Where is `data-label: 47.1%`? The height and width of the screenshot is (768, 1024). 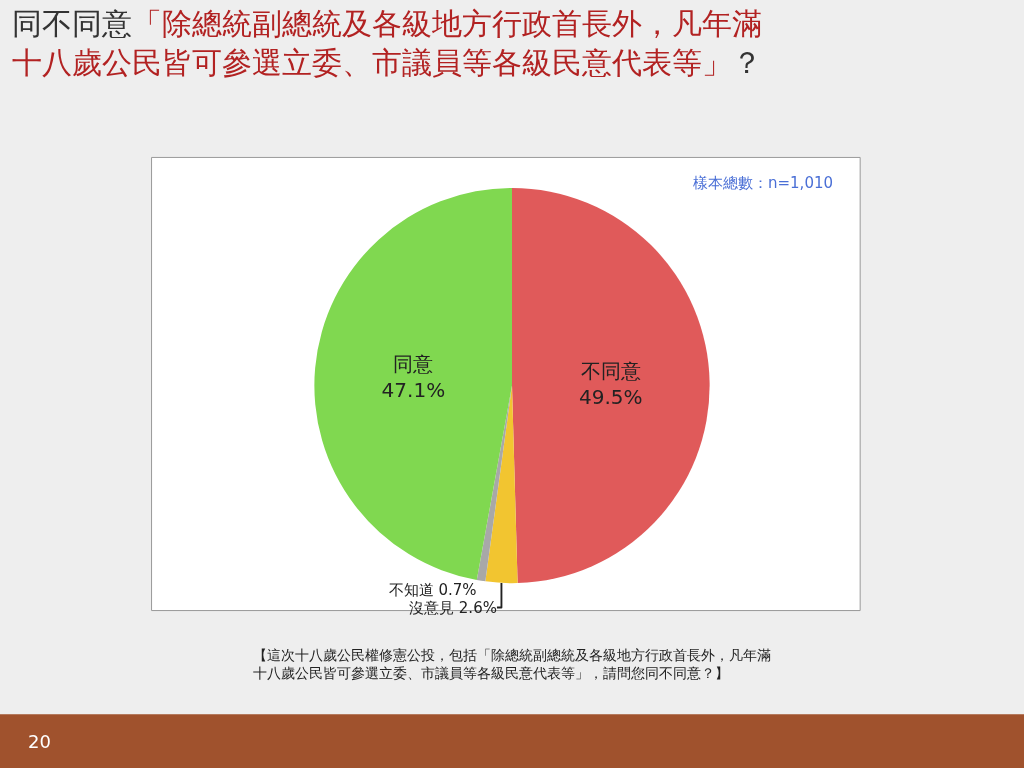 data-label: 47.1% is located at coordinates (413, 389).